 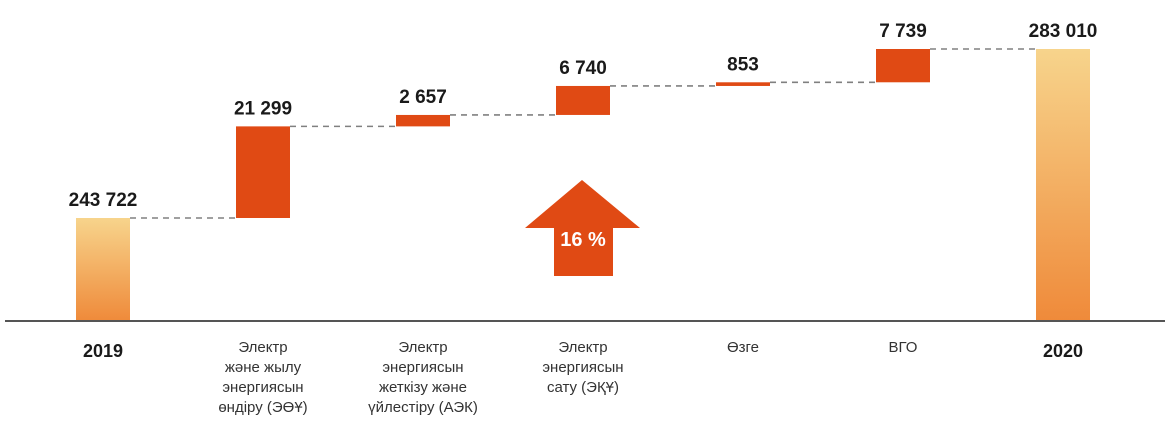 I want to click on category-label: 2020, so click(x=1063, y=351).